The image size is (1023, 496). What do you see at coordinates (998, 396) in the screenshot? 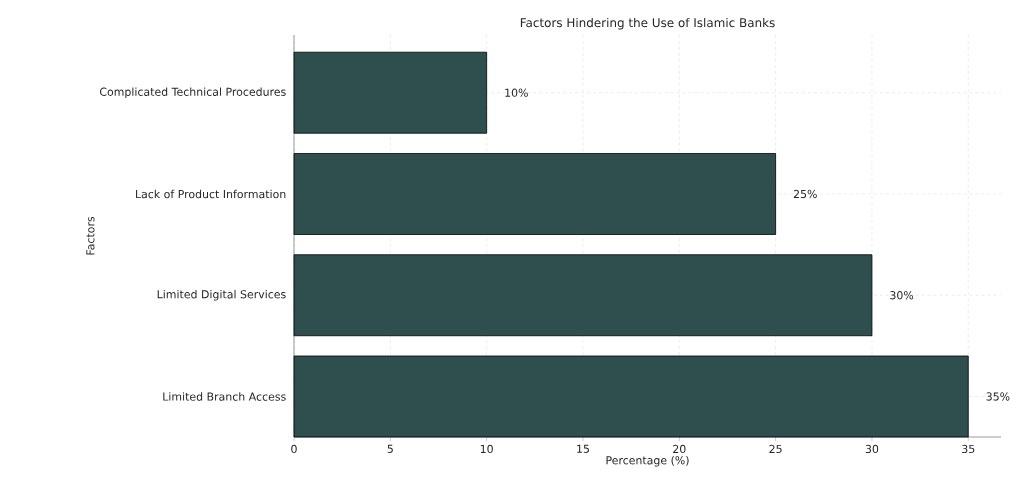
I see `data-label: 35%` at bounding box center [998, 396].